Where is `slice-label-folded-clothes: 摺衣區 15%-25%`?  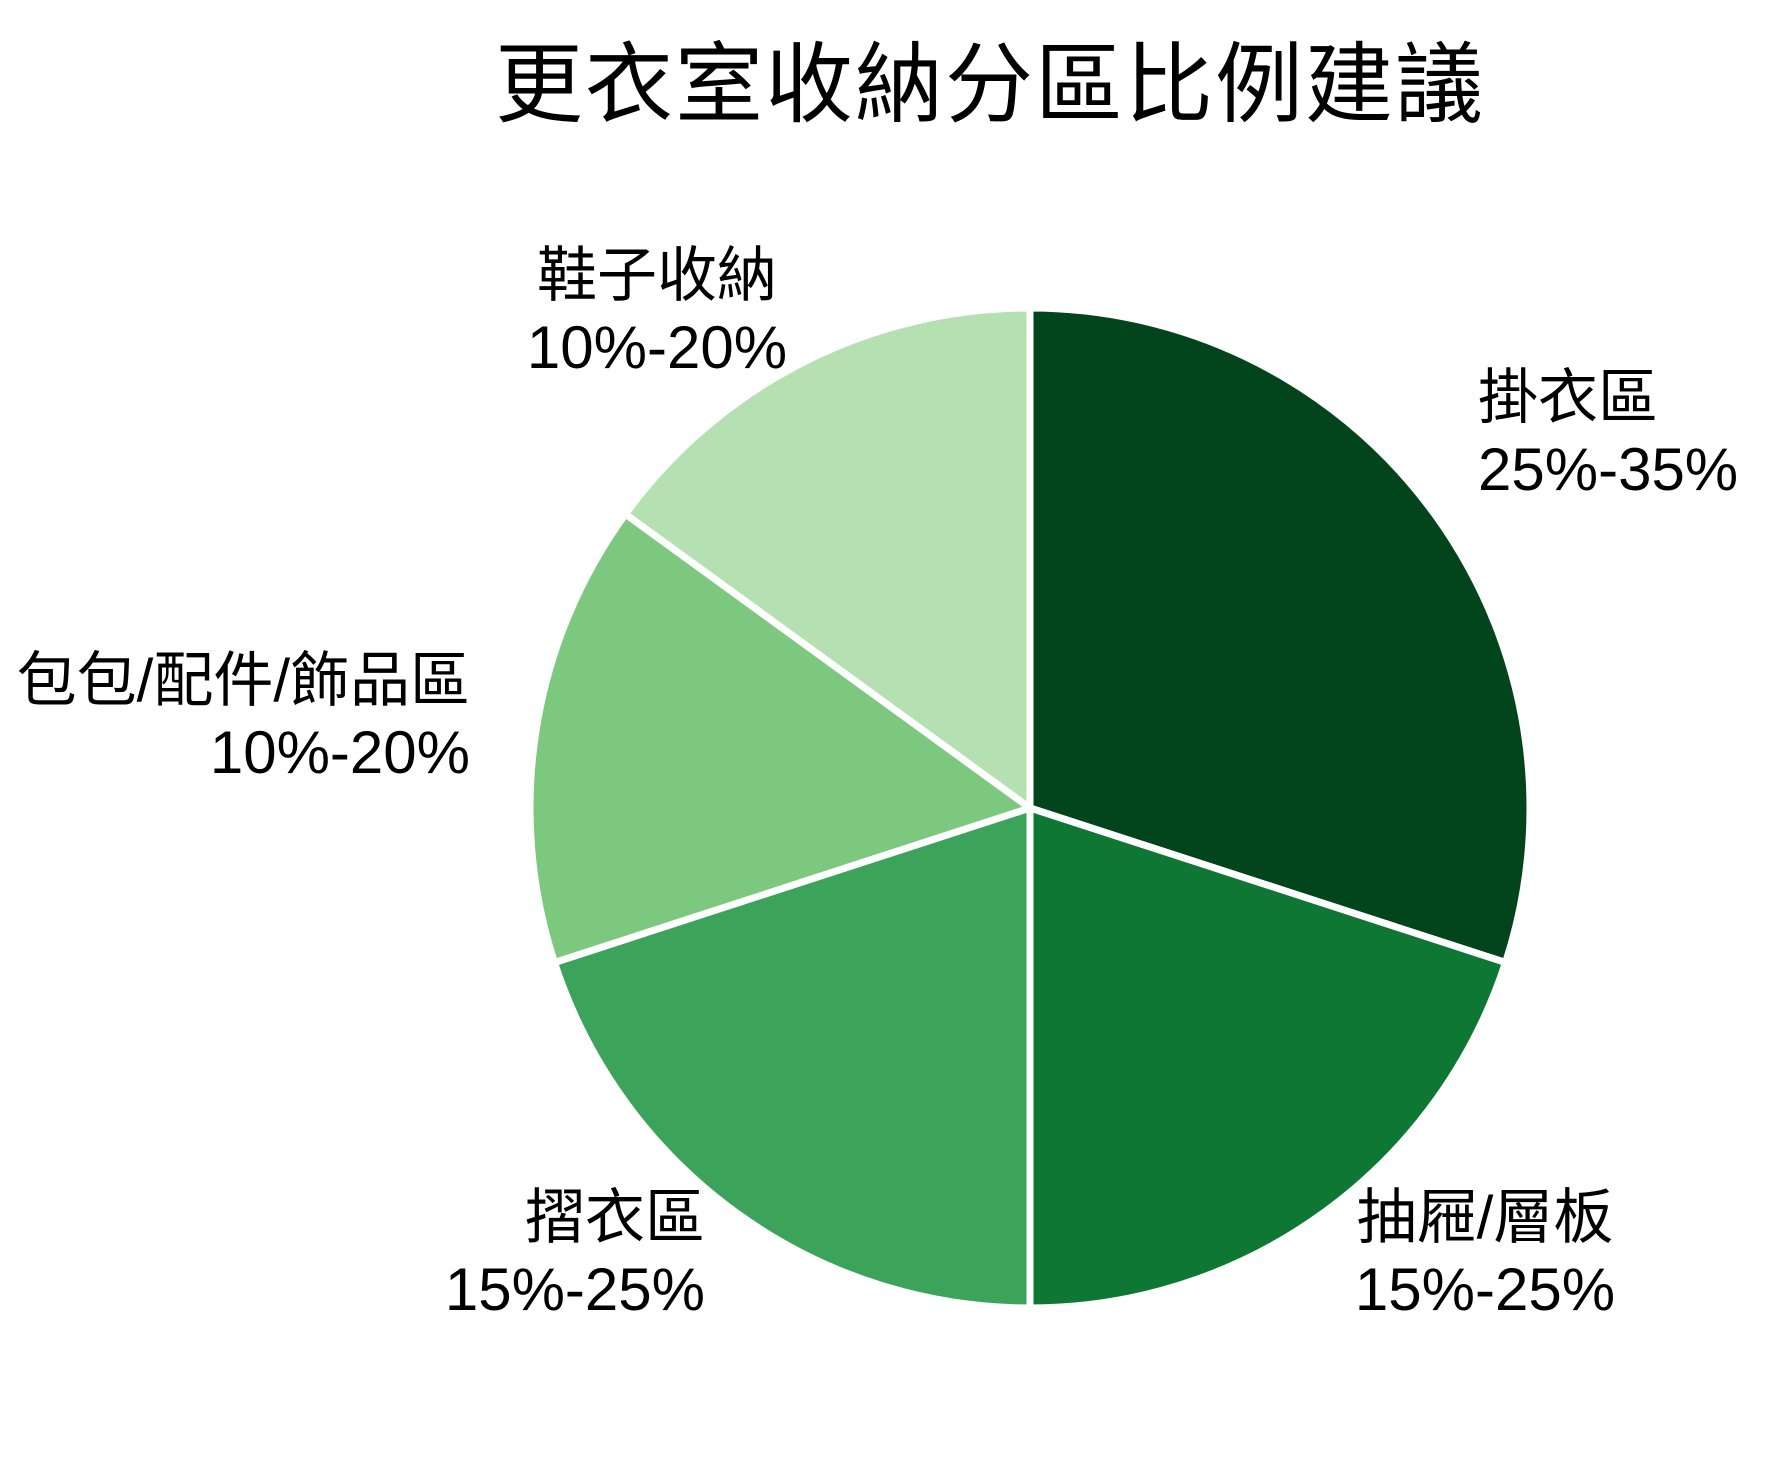 slice-label-folded-clothes: 摺衣區 15%-25% is located at coordinates (575, 1254).